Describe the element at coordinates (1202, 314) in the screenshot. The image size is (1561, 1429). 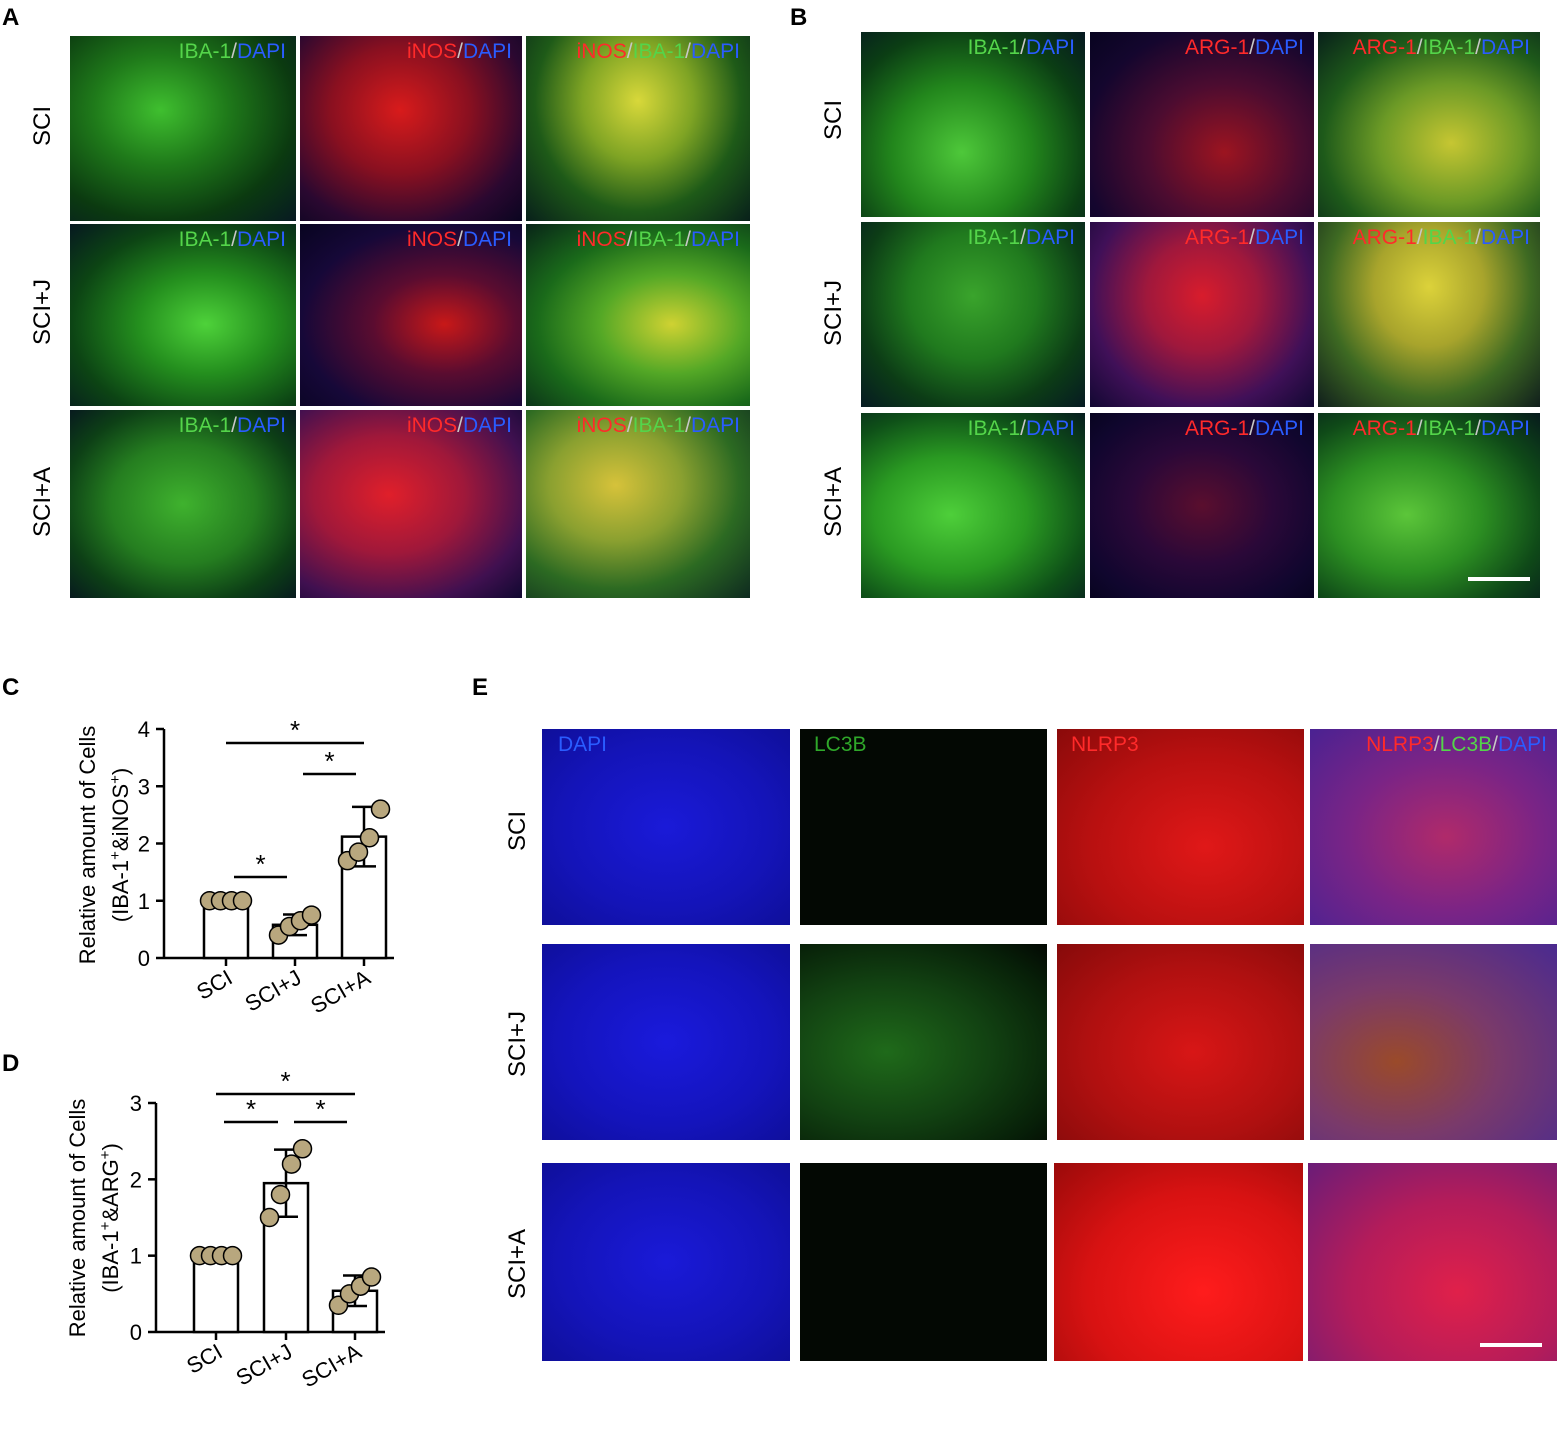
I see `micrograph-b-scij-arg1: ARG-1/DAPI` at that location.